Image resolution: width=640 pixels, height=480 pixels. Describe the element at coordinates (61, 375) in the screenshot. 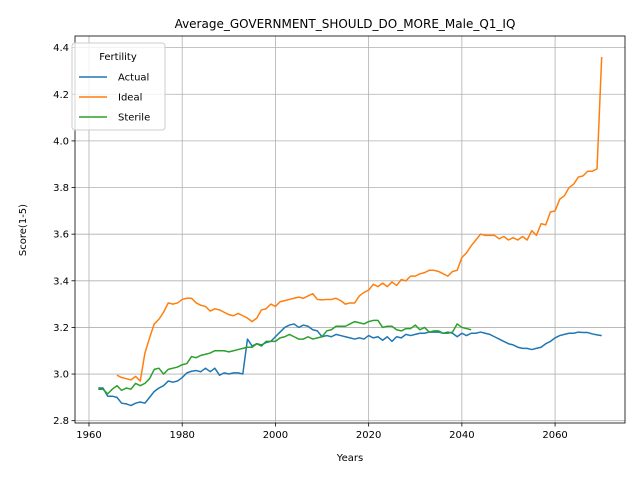

I see `y-tick-label: 3.0` at that location.